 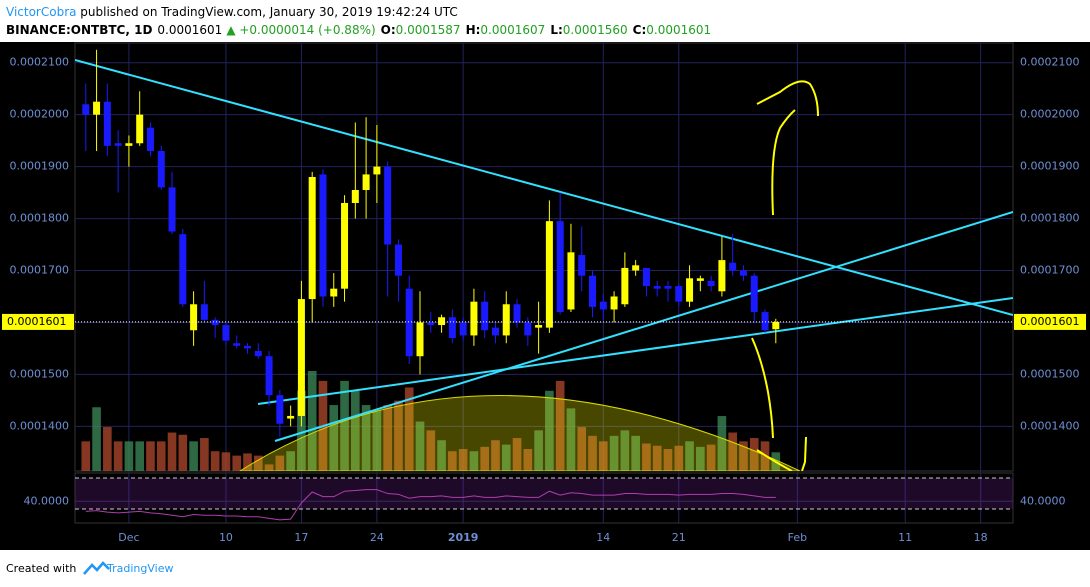 What do you see at coordinates (520, 433) in the screenshot?
I see `dome` at bounding box center [520, 433].